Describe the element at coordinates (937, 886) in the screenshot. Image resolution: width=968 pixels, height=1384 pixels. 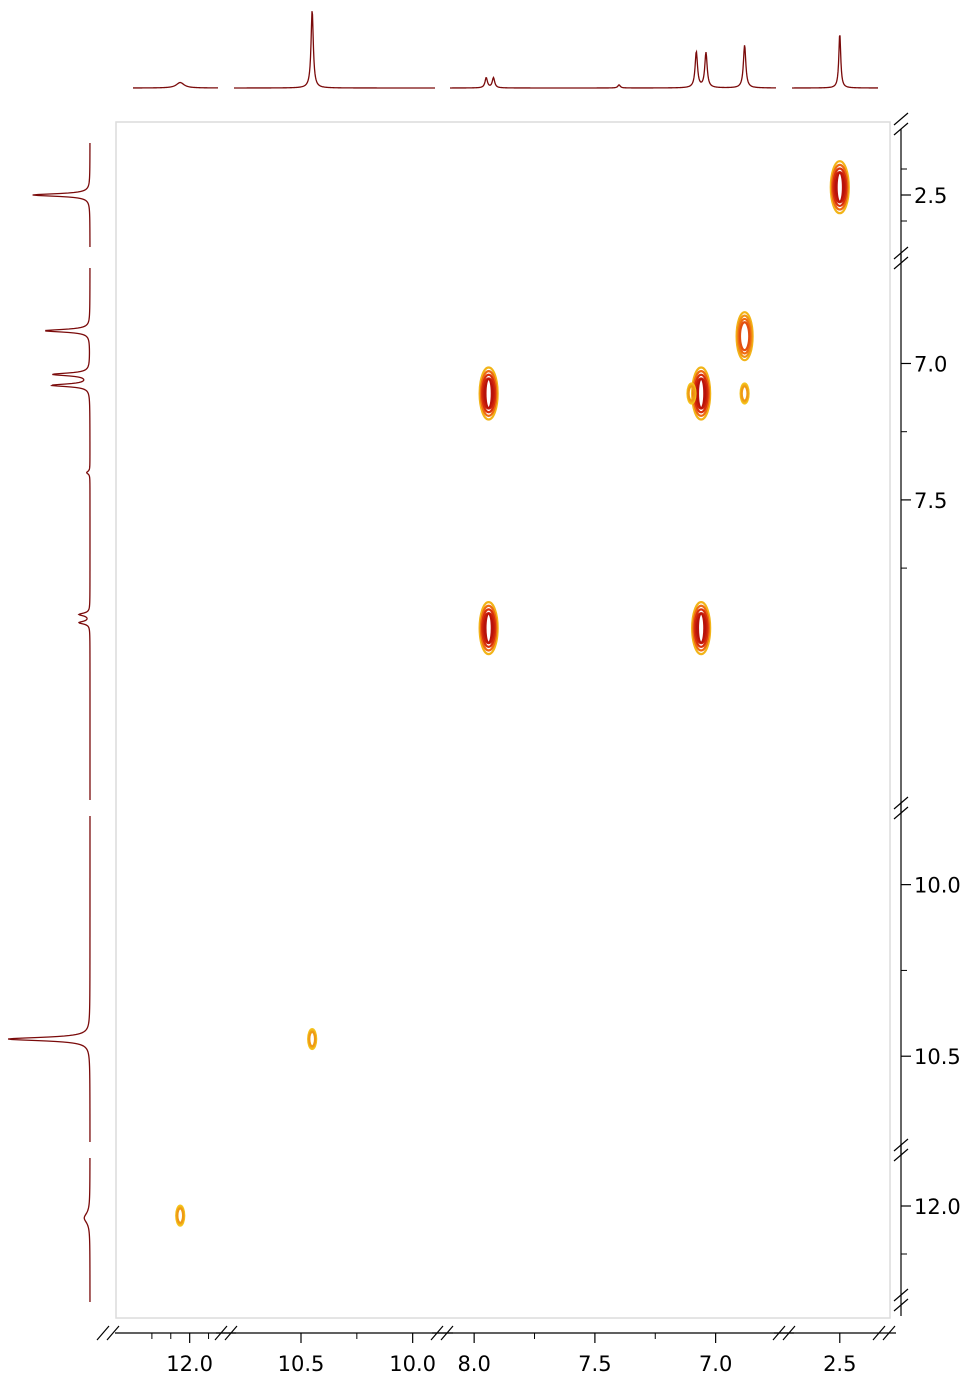
I see `y-tick-label: 10.0` at that location.